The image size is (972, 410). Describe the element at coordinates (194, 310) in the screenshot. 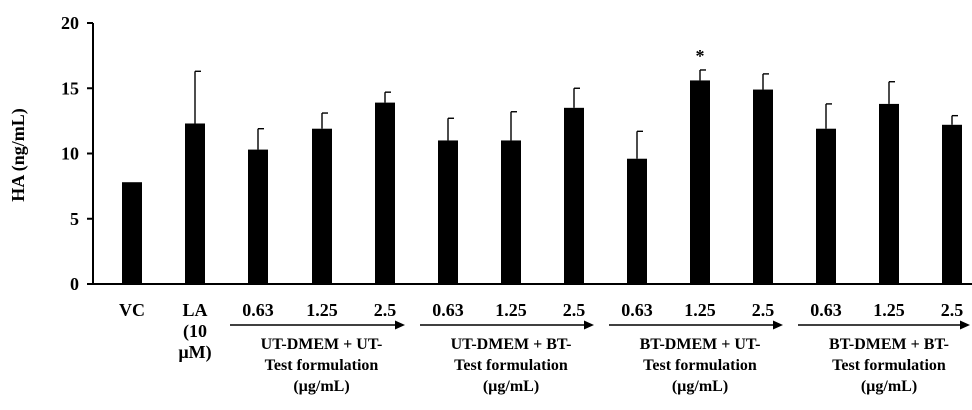

I see `x-tick-label: LA` at that location.